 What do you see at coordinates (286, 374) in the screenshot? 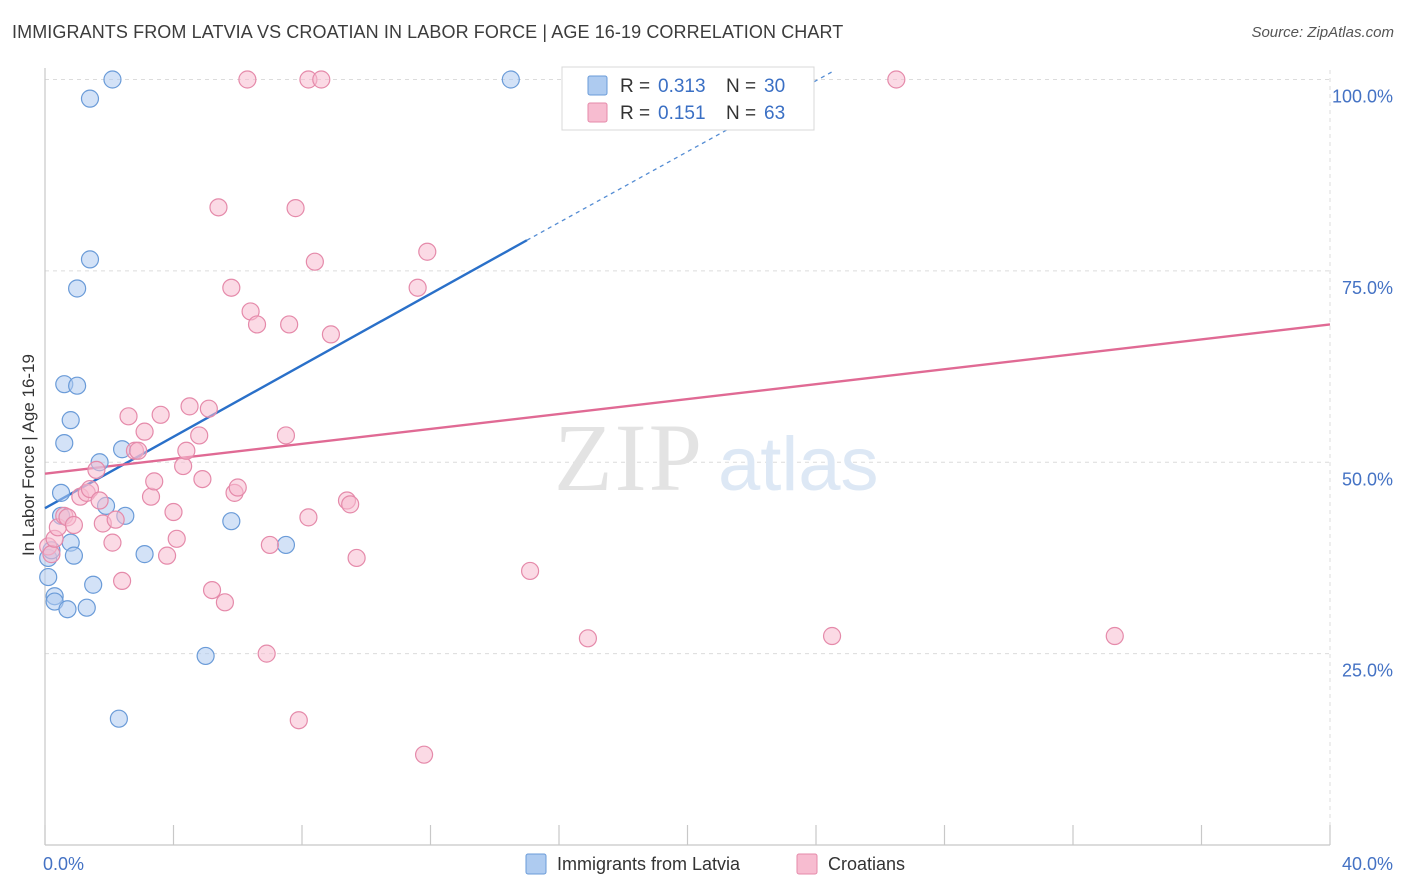
I see `trend-line-blue` at bounding box center [286, 374].